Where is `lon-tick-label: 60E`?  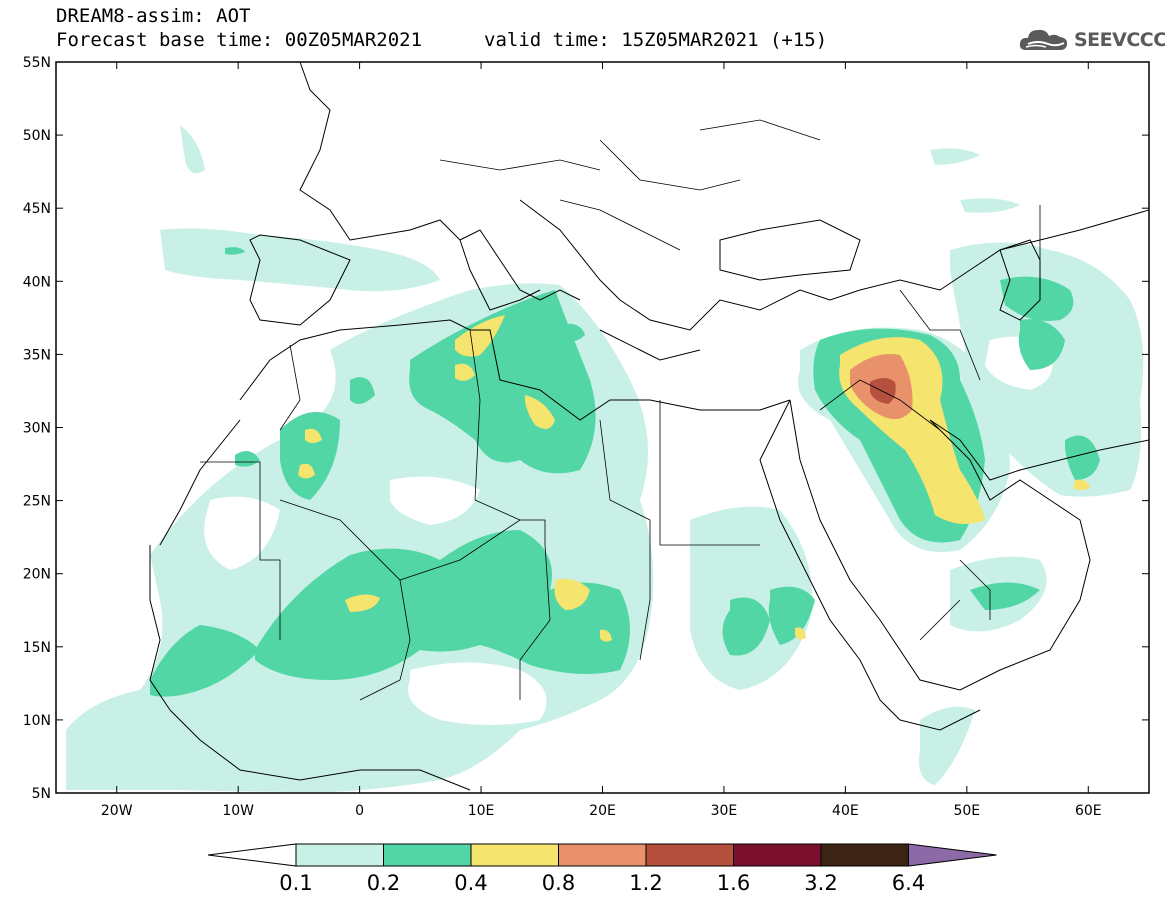
lon-tick-label: 60E is located at coordinates (1088, 811).